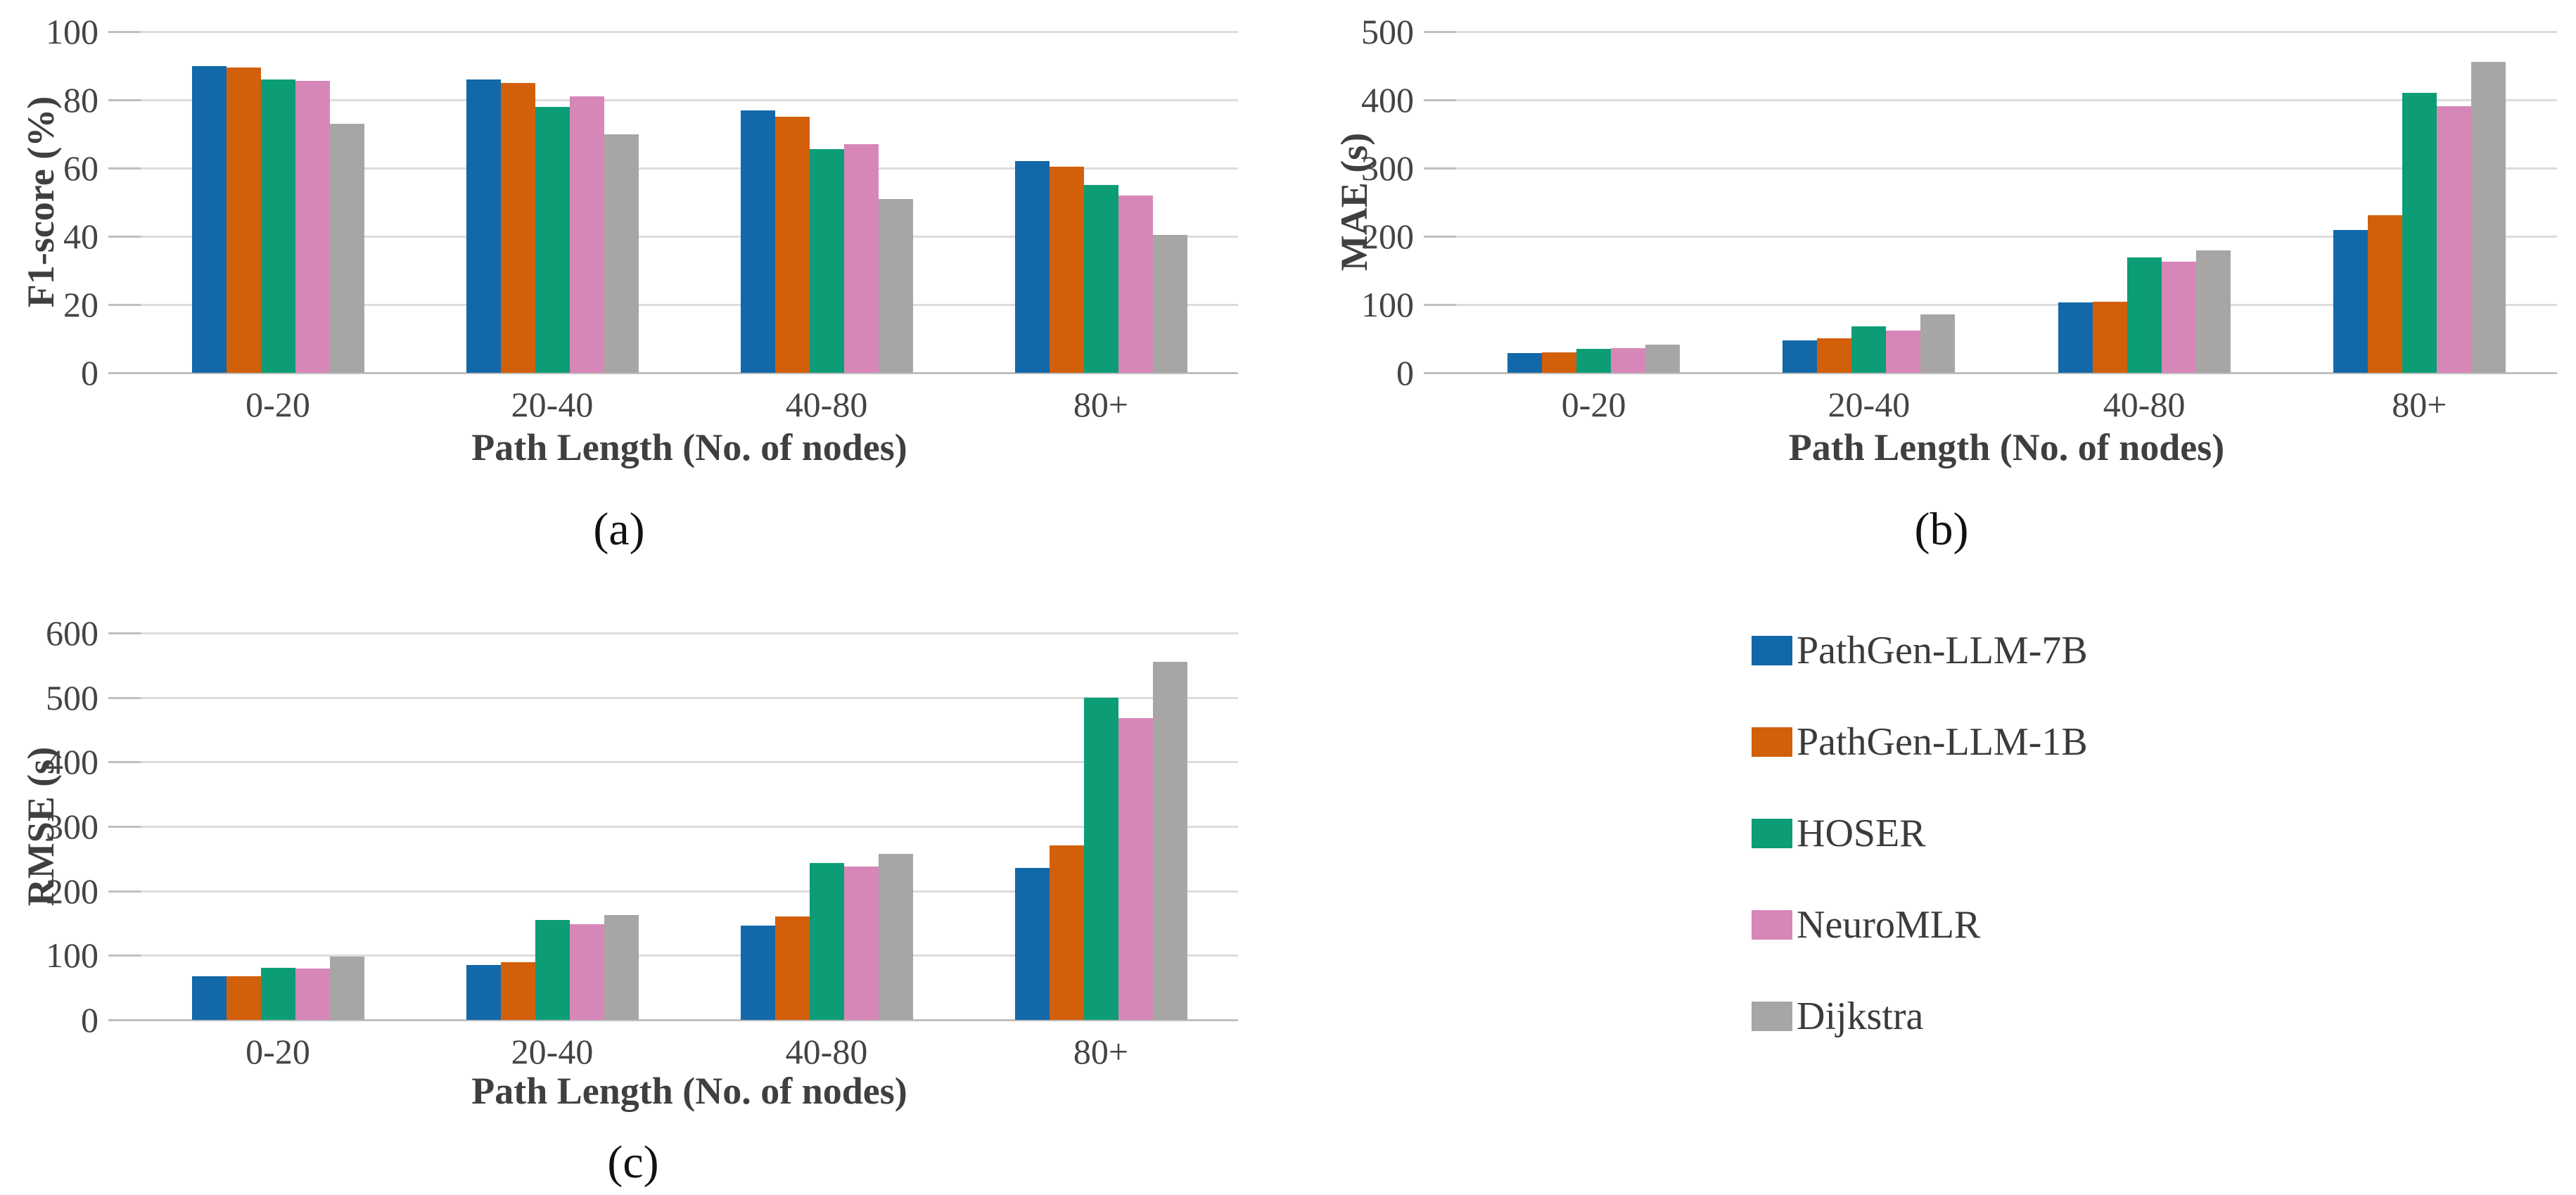  What do you see at coordinates (673, 373) in the screenshot?
I see `x-axis-baseline` at bounding box center [673, 373].